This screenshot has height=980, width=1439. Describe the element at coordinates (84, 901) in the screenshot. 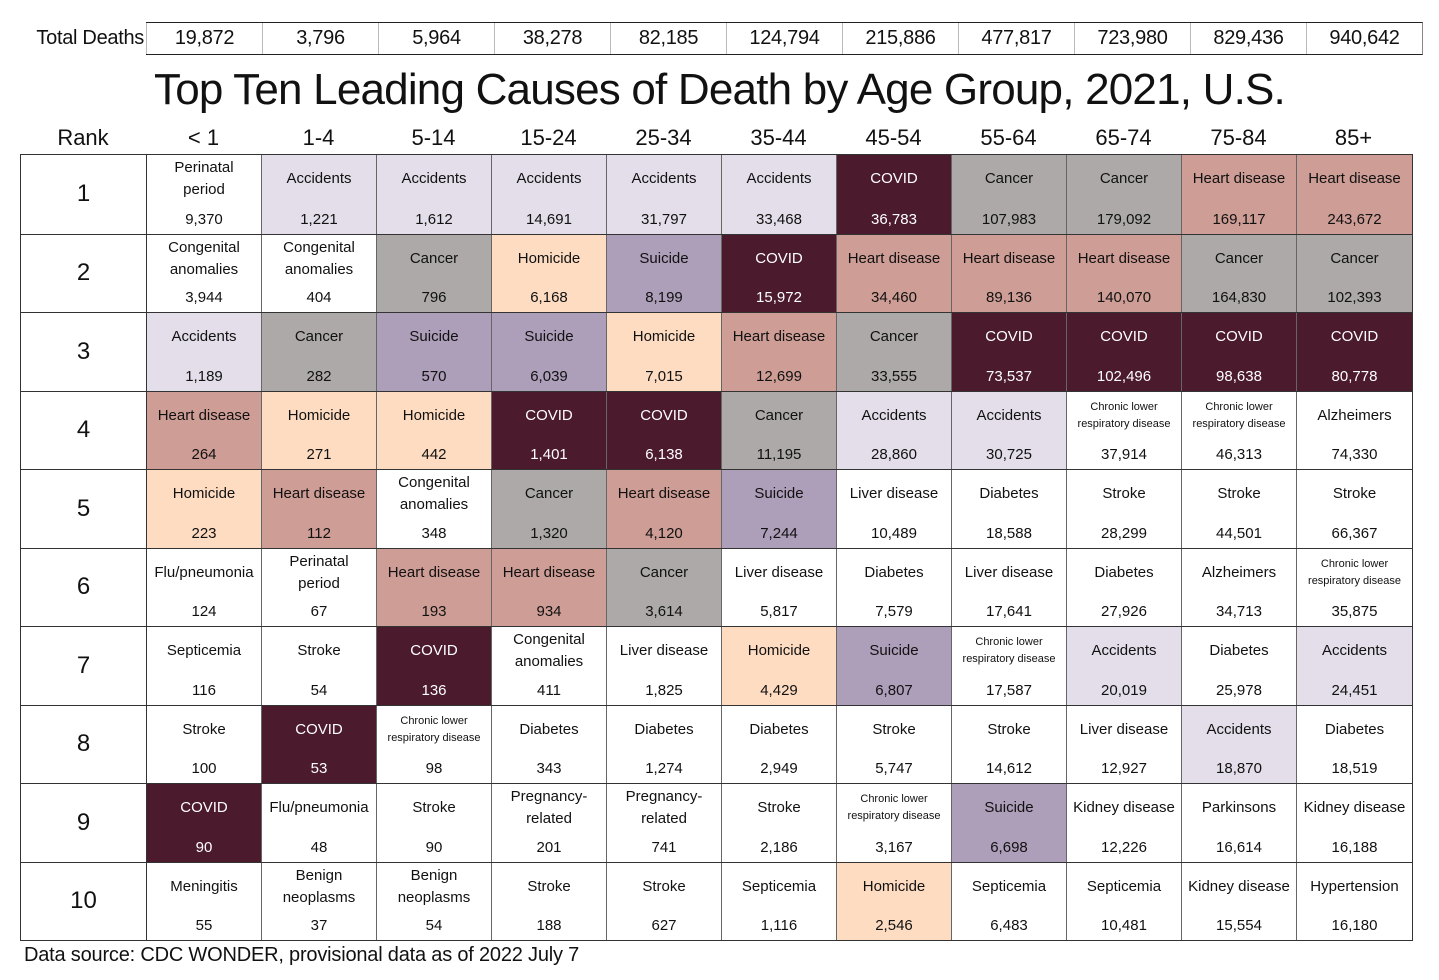

I see `rank-label: 10` at that location.